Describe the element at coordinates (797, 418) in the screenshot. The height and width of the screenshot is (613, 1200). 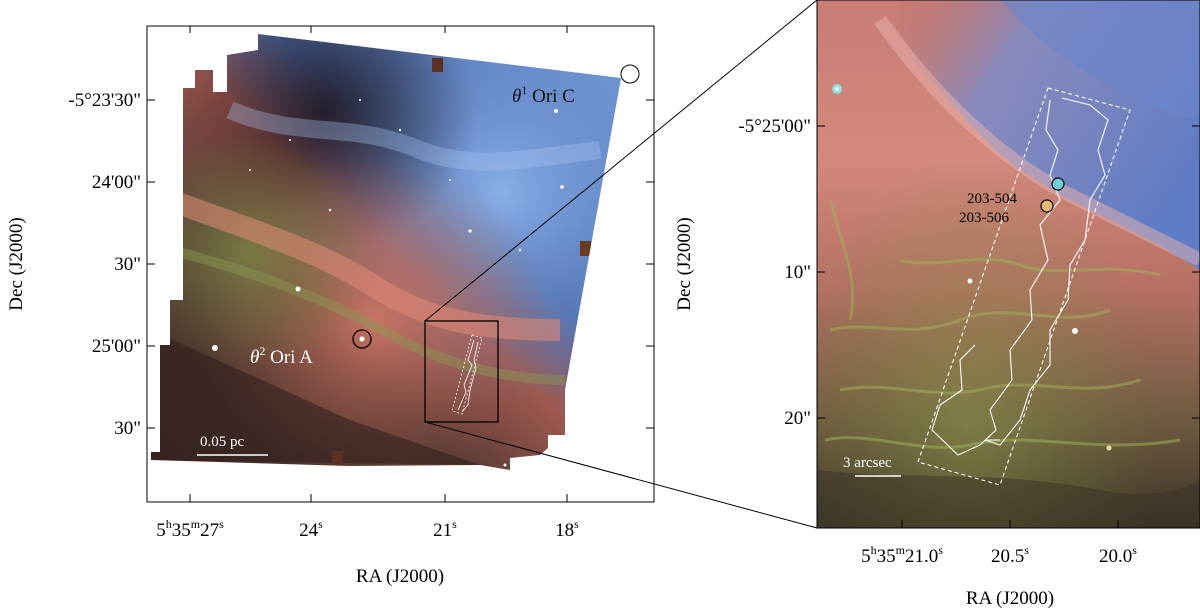
I see `right-ytick-2: 20"` at that location.